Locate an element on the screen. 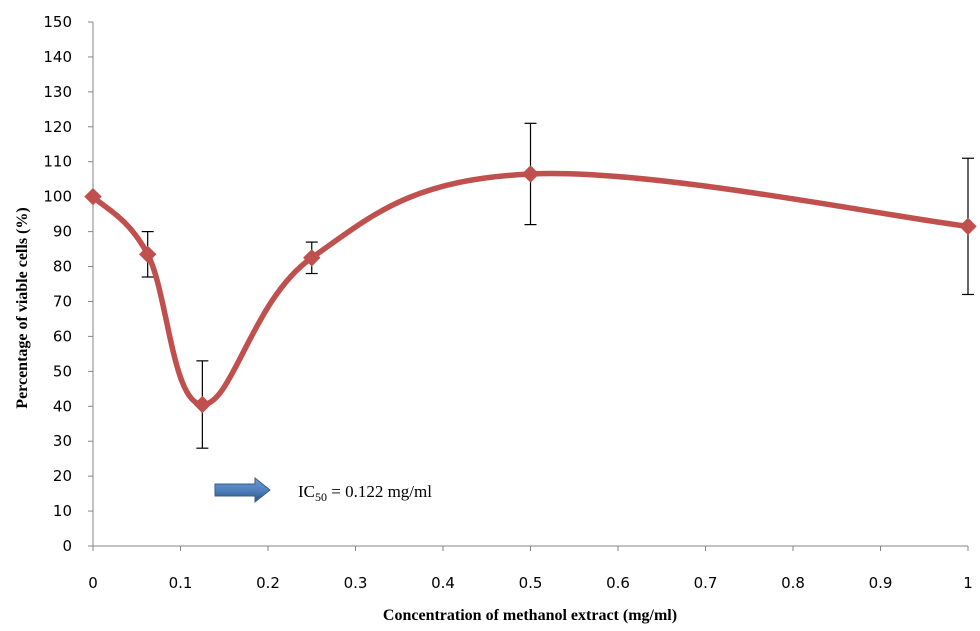 This screenshot has width=980, height=631. x-tick-label: 0.9 is located at coordinates (881, 583).